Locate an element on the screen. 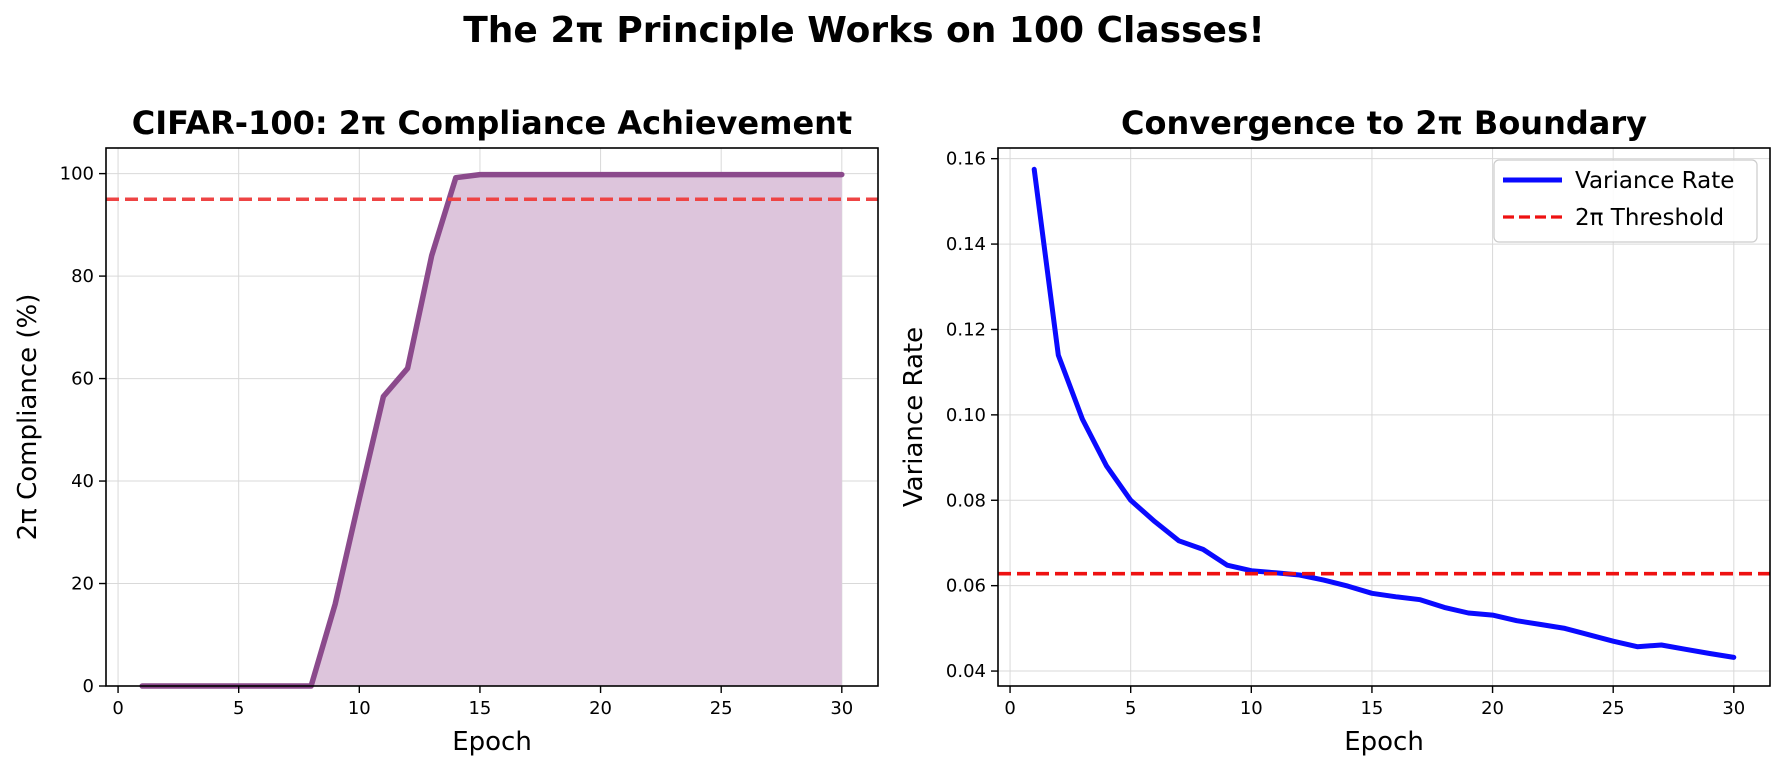  compliance-x-tick-label: 25 is located at coordinates (721, 708).